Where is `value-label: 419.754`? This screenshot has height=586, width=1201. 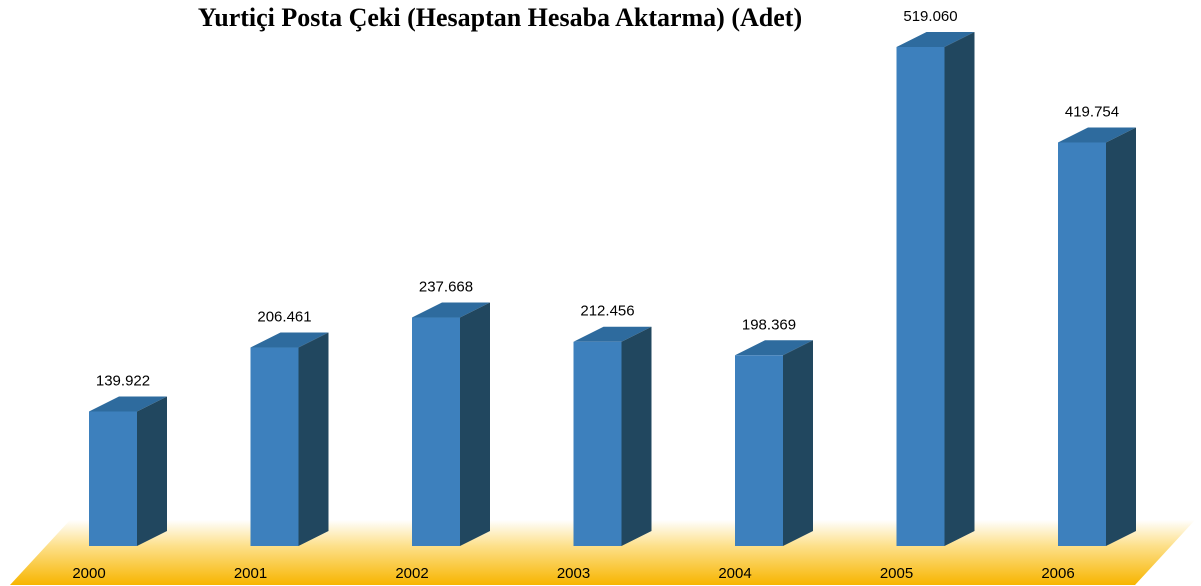
value-label: 419.754 is located at coordinates (1092, 111).